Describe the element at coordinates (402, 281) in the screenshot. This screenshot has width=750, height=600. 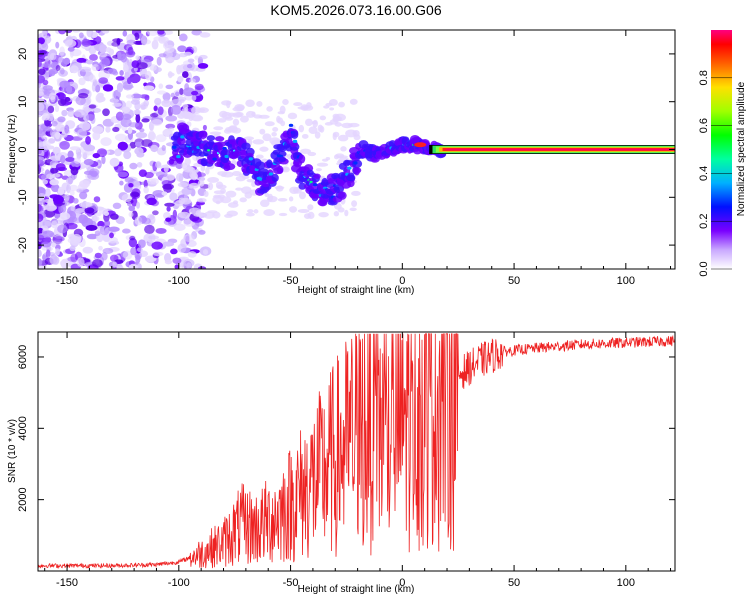
I see `spectrogram-x-tick-label: 0` at that location.